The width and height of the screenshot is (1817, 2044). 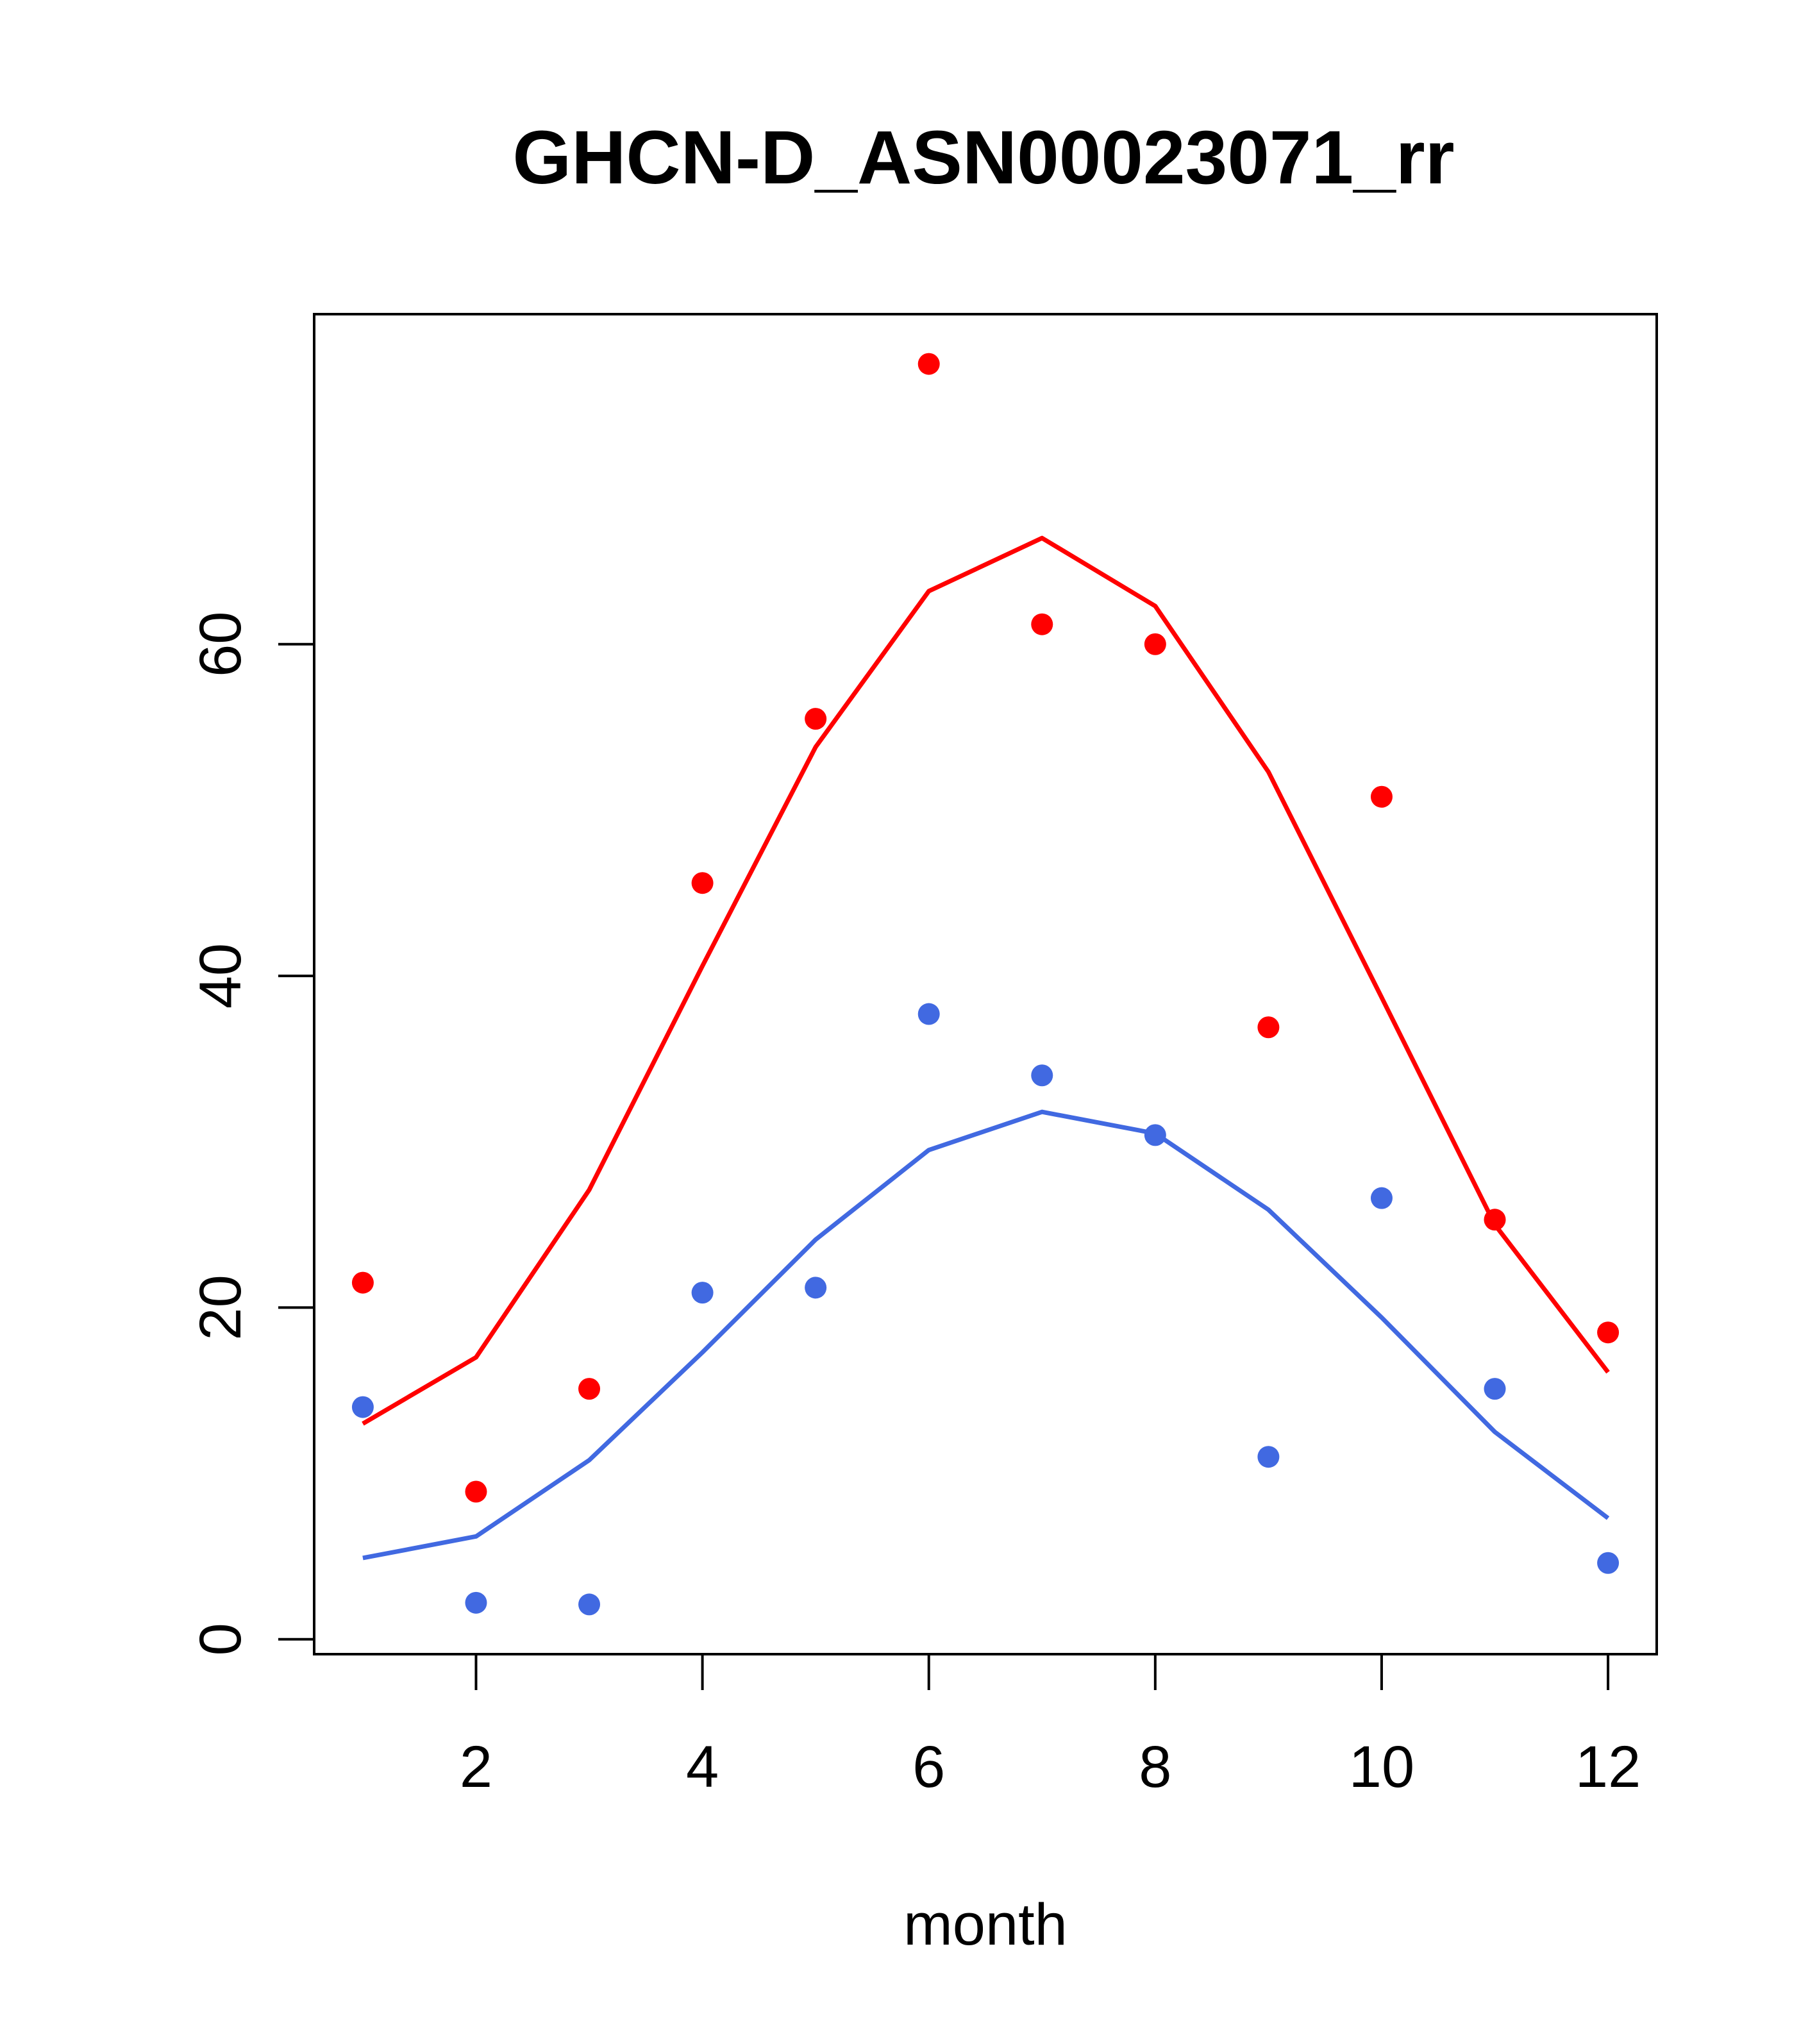 I want to click on y-tick-label: 40, so click(x=220, y=976).